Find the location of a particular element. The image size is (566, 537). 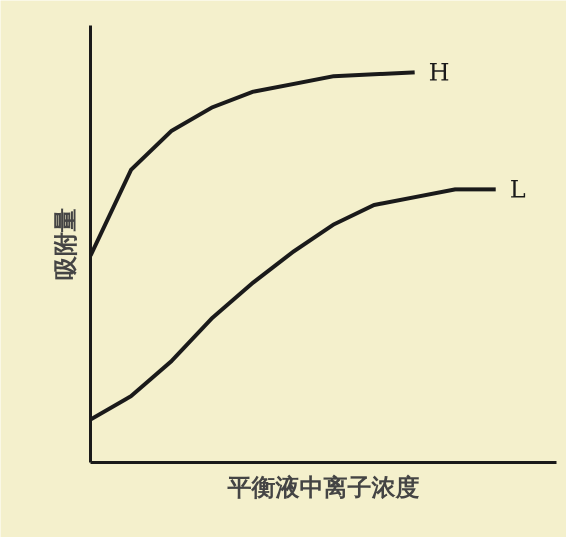

series-label: H is located at coordinates (439, 72).